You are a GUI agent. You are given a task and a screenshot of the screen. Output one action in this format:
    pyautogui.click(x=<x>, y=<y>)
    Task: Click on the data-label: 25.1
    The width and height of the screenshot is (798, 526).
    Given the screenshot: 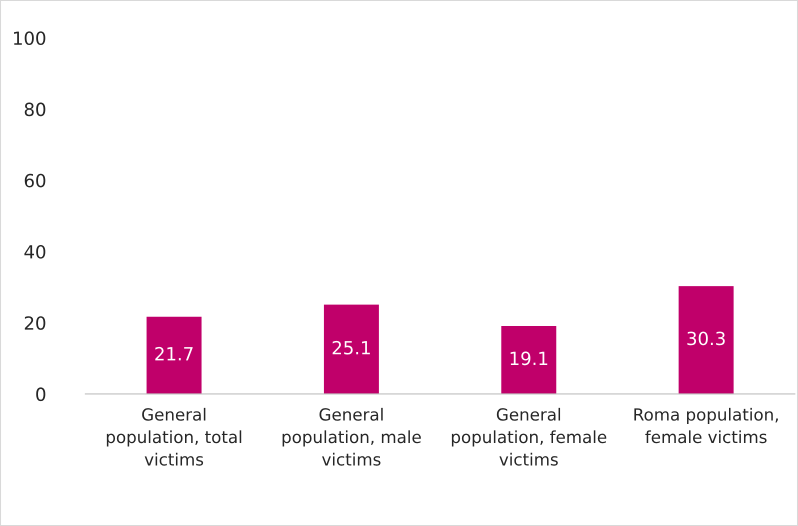 What is the action you would take?
    pyautogui.click(x=351, y=347)
    